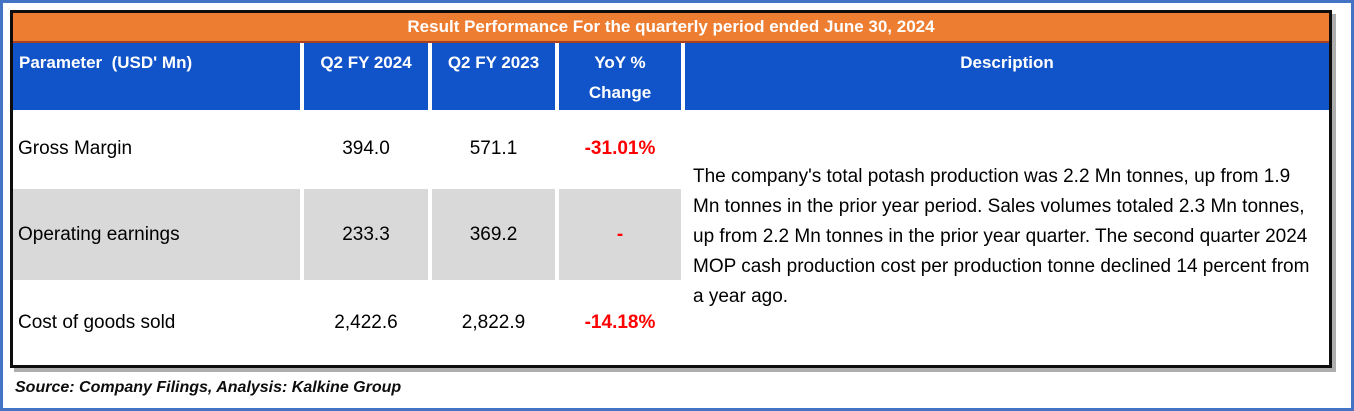  Describe the element at coordinates (366, 148) in the screenshot. I see `table-row-q2fy2024-value: 394.0` at that location.